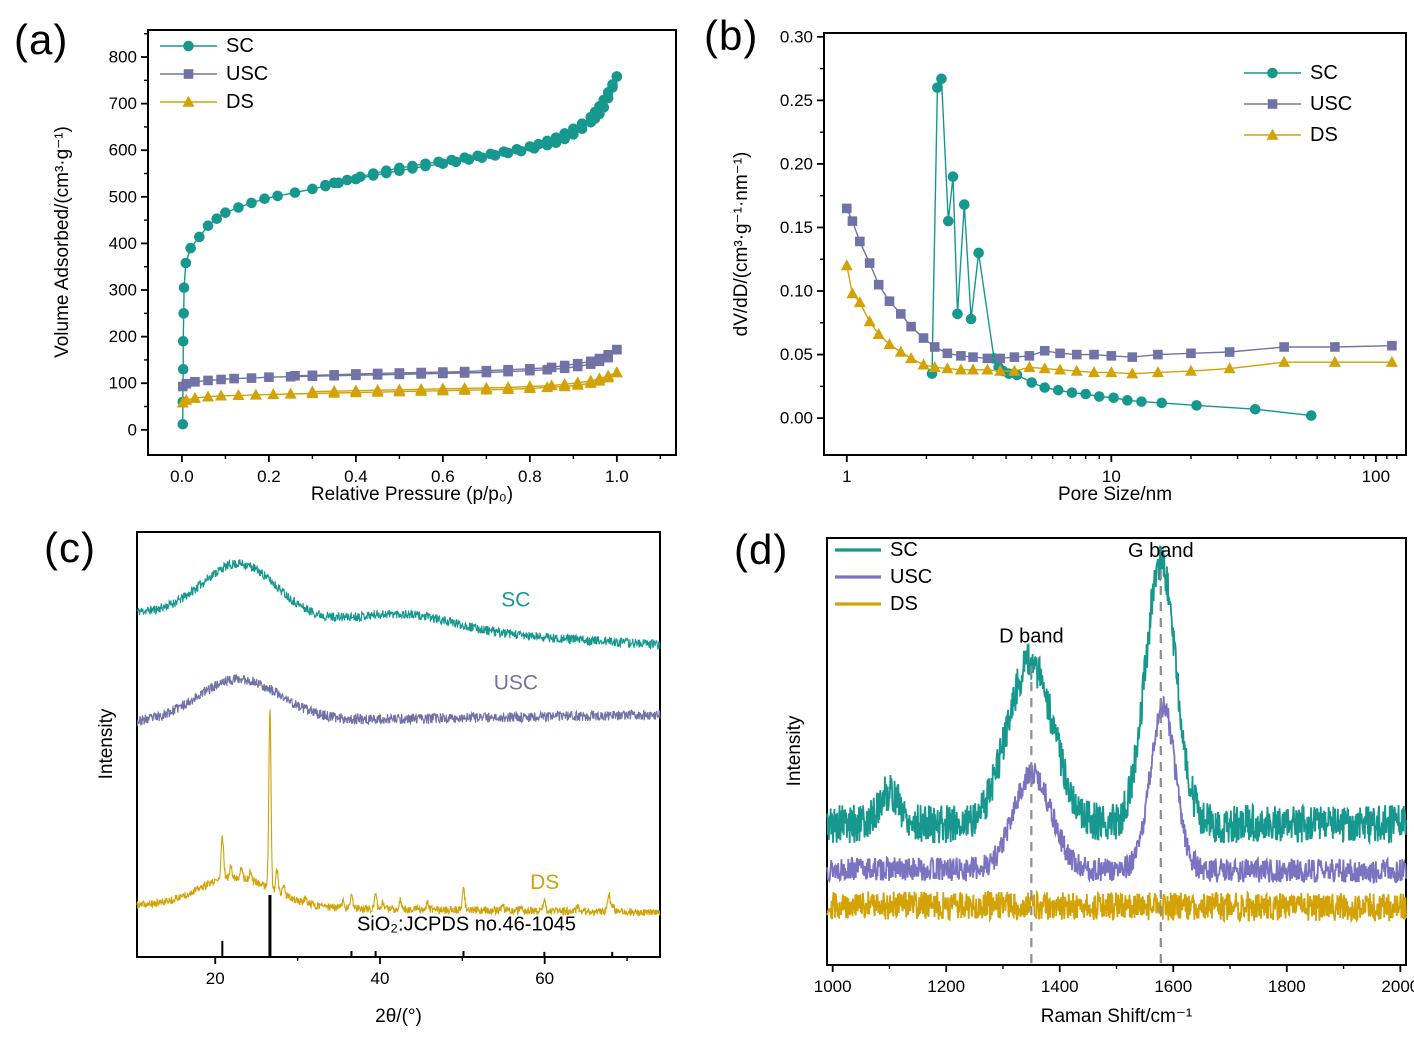 The width and height of the screenshot is (1414, 1043). What do you see at coordinates (123, 290) in the screenshot?
I see `tick-label: 300` at bounding box center [123, 290].